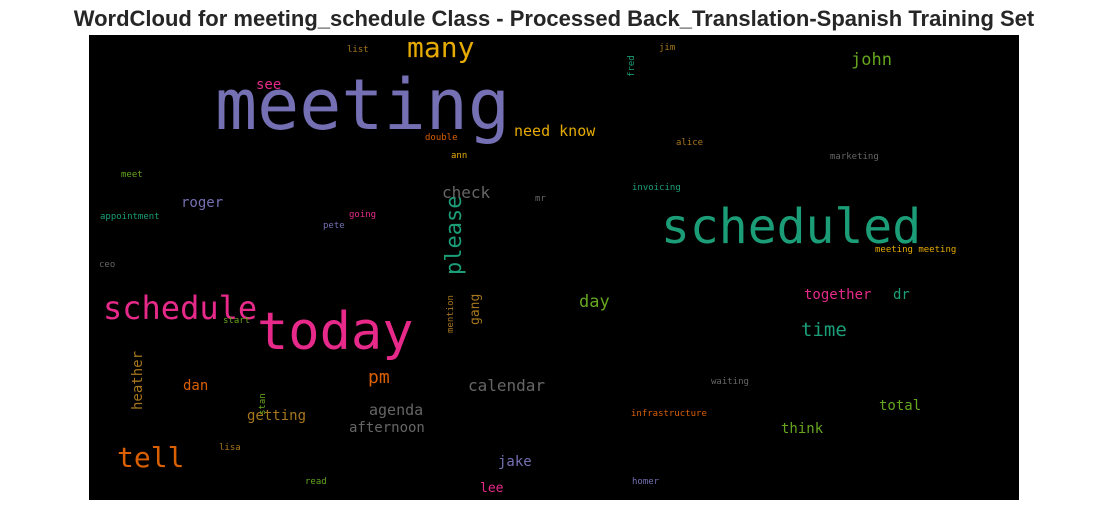 The width and height of the screenshot is (1108, 511). Describe the element at coordinates (379, 377) in the screenshot. I see `word-pm: pm` at that location.